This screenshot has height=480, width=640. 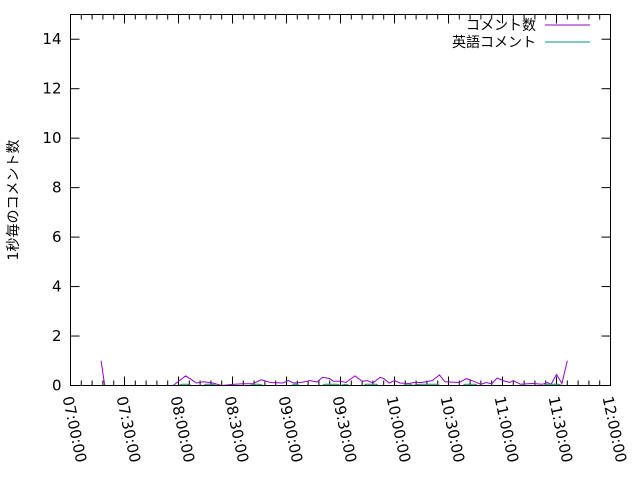 What do you see at coordinates (57, 237) in the screenshot?
I see `y-tick-label: 6` at bounding box center [57, 237].